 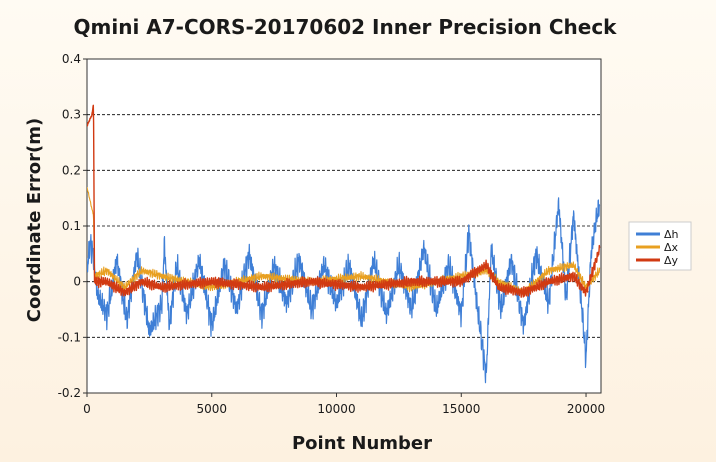 What do you see at coordinates (671, 260) in the screenshot?
I see `legend-label-2: Δy` at bounding box center [671, 260].